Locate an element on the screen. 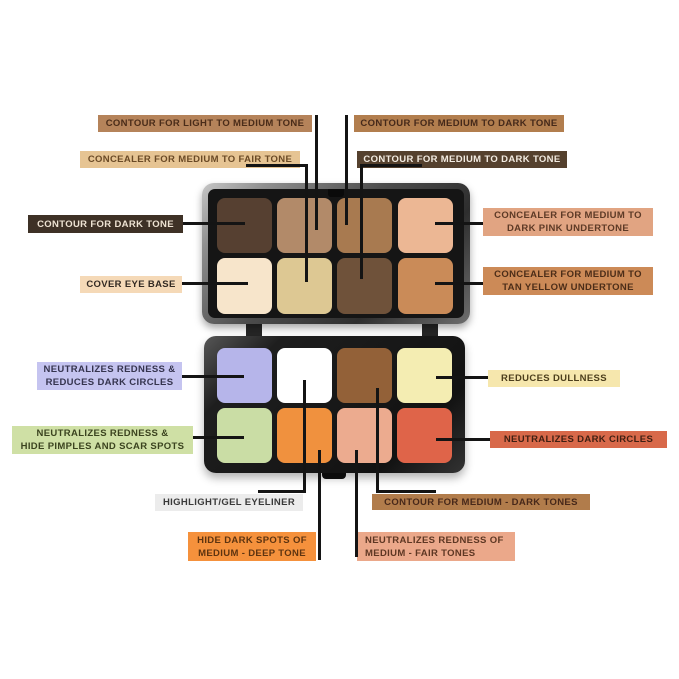 The height and width of the screenshot is (679, 679). pan-concealer-dark-pink is located at coordinates (425, 225).